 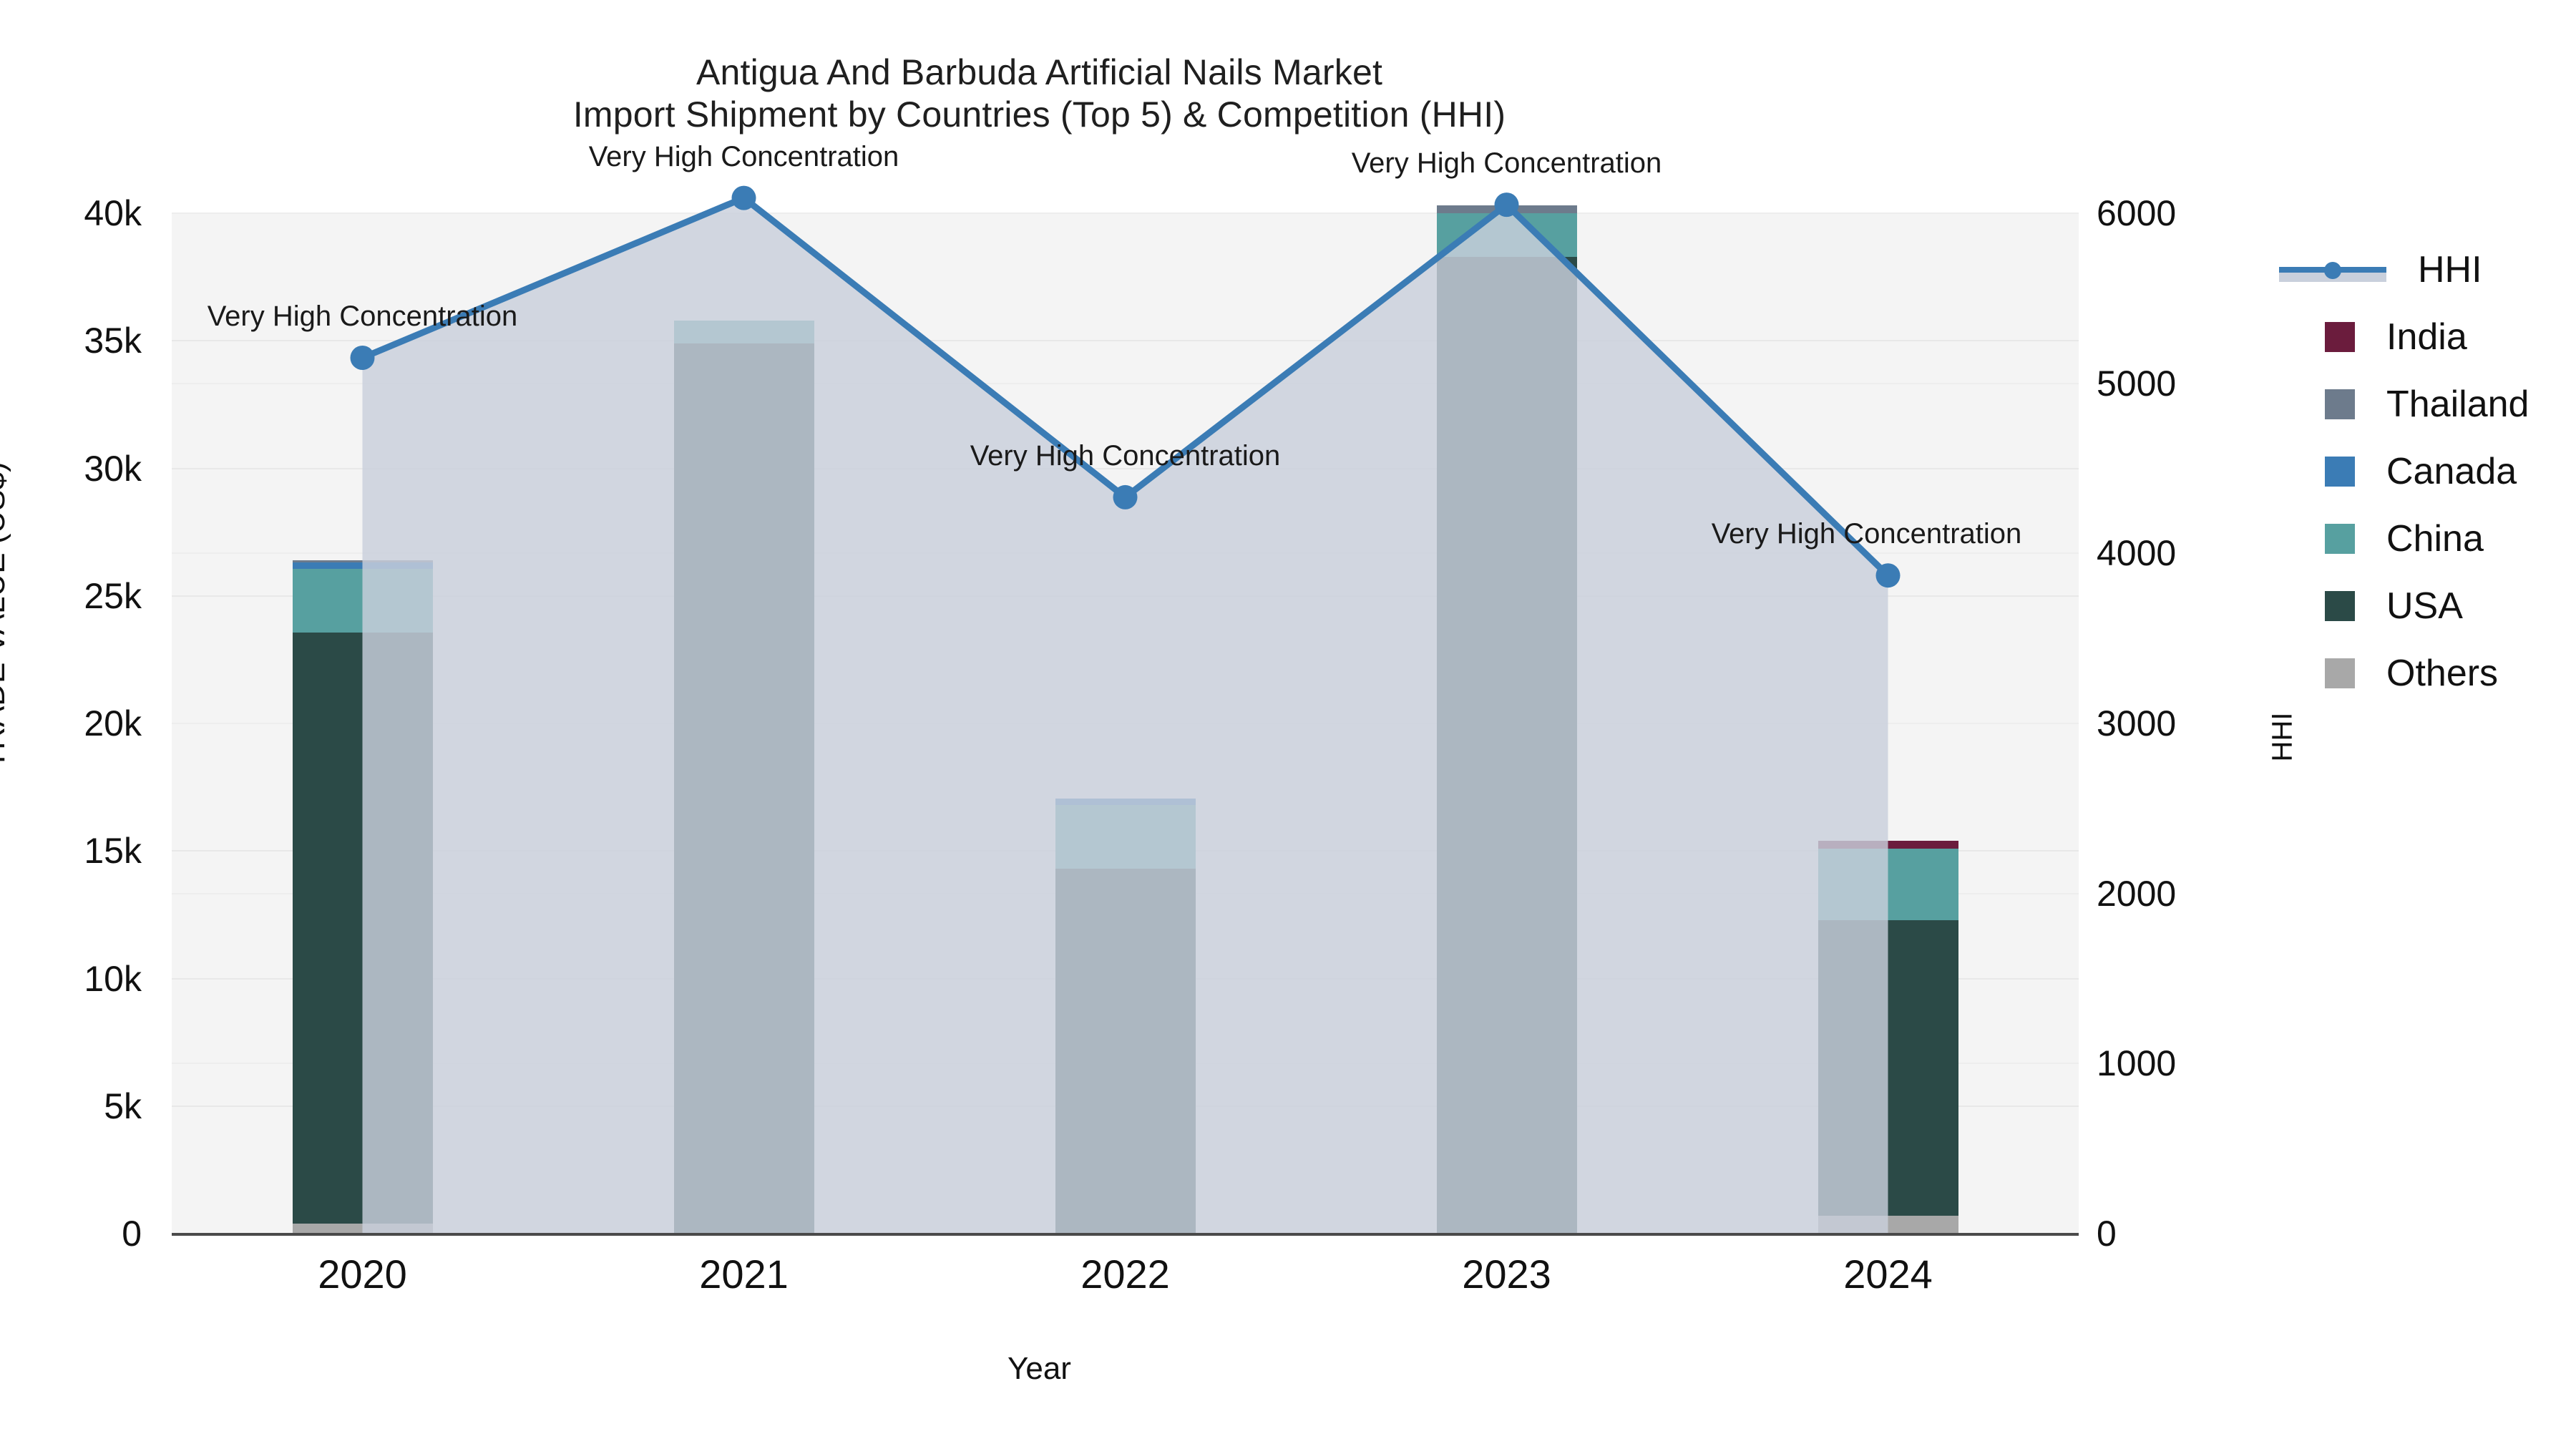 I want to click on legend-item-usa: USA, so click(x=2422, y=606).